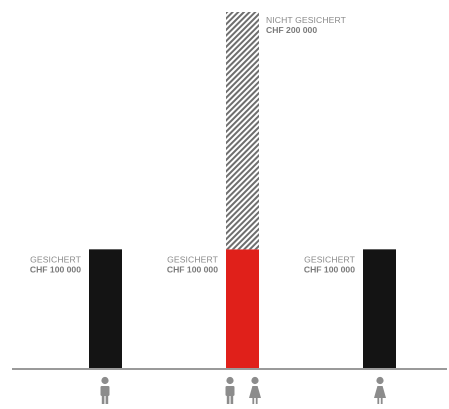 The width and height of the screenshot is (449, 409). What do you see at coordinates (193, 259) in the screenshot?
I see `segment-label-2-1: GESICHERT` at bounding box center [193, 259].